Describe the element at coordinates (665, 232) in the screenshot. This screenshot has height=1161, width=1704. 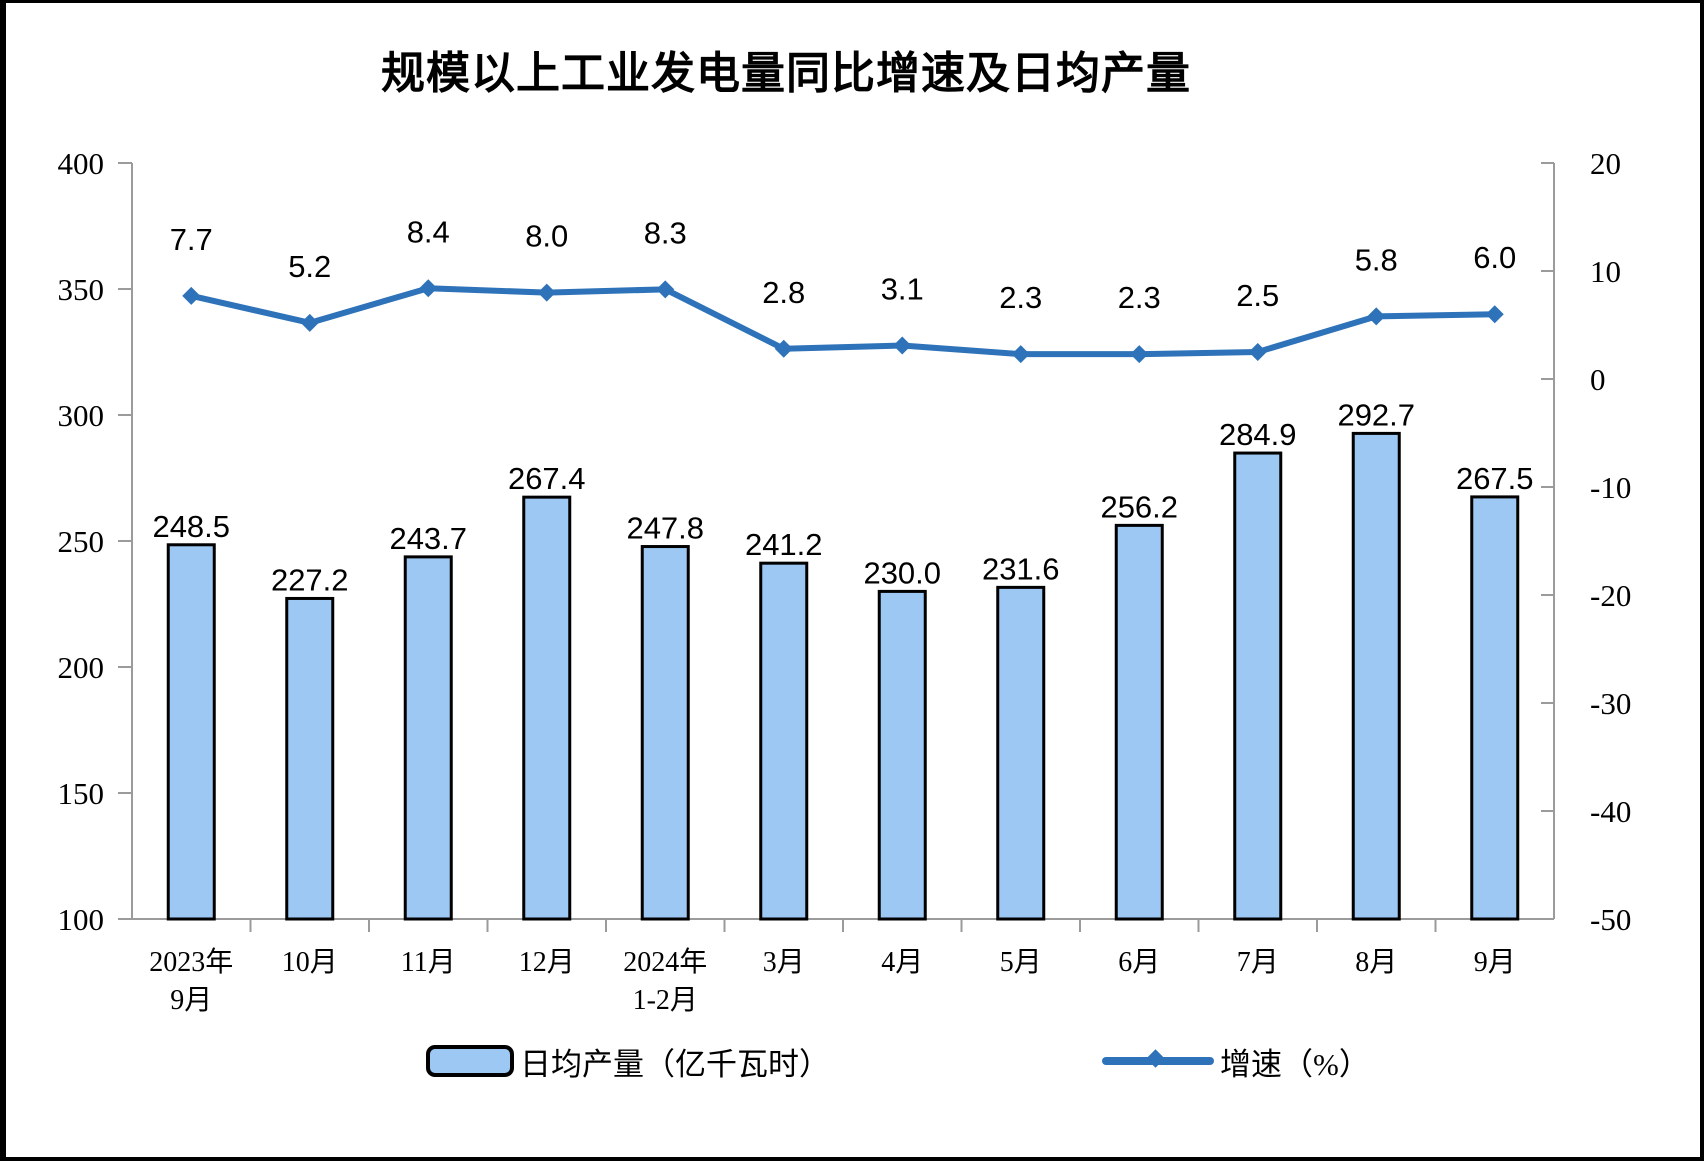
I see `line-value-label: 8.3` at that location.